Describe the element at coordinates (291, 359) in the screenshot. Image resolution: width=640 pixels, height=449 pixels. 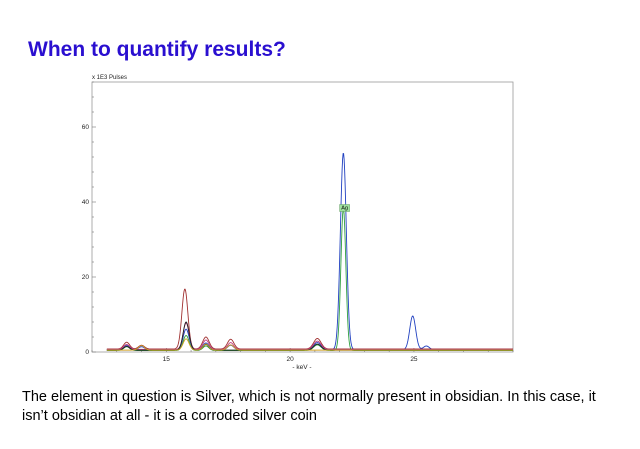
I see `x-tick-label: 20` at that location.